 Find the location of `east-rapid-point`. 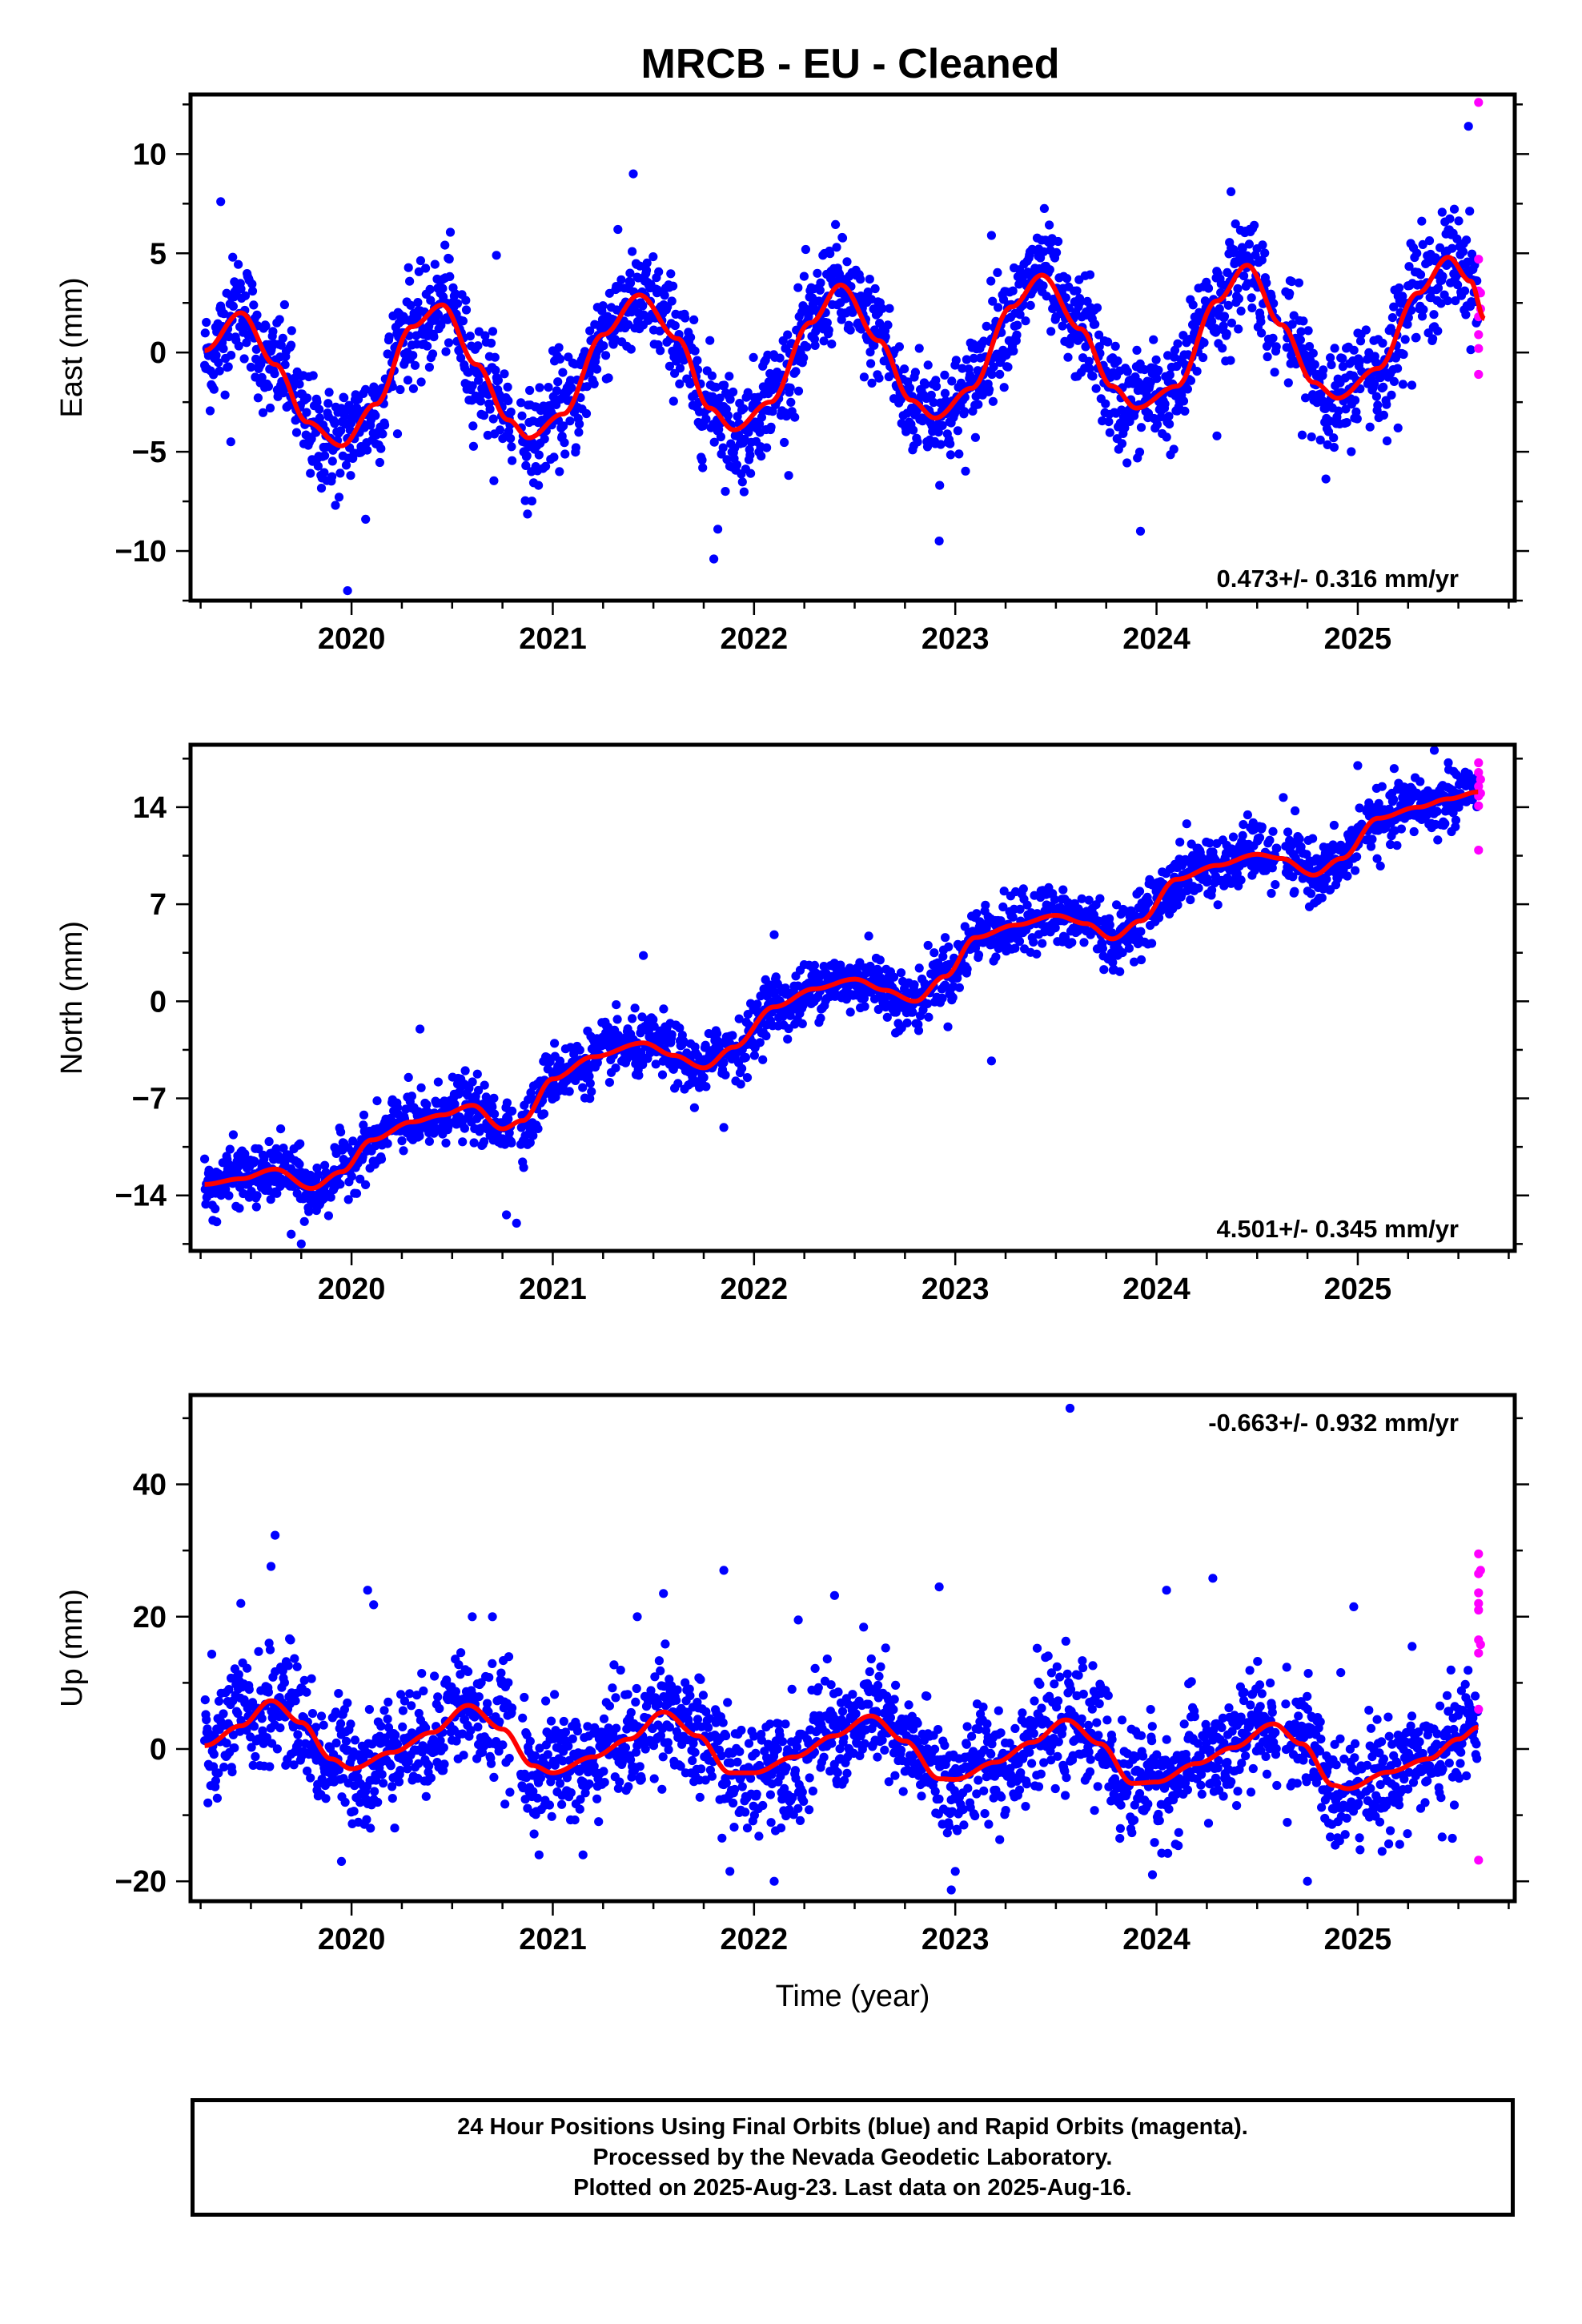

east-rapid-point is located at coordinates (1479, 374).